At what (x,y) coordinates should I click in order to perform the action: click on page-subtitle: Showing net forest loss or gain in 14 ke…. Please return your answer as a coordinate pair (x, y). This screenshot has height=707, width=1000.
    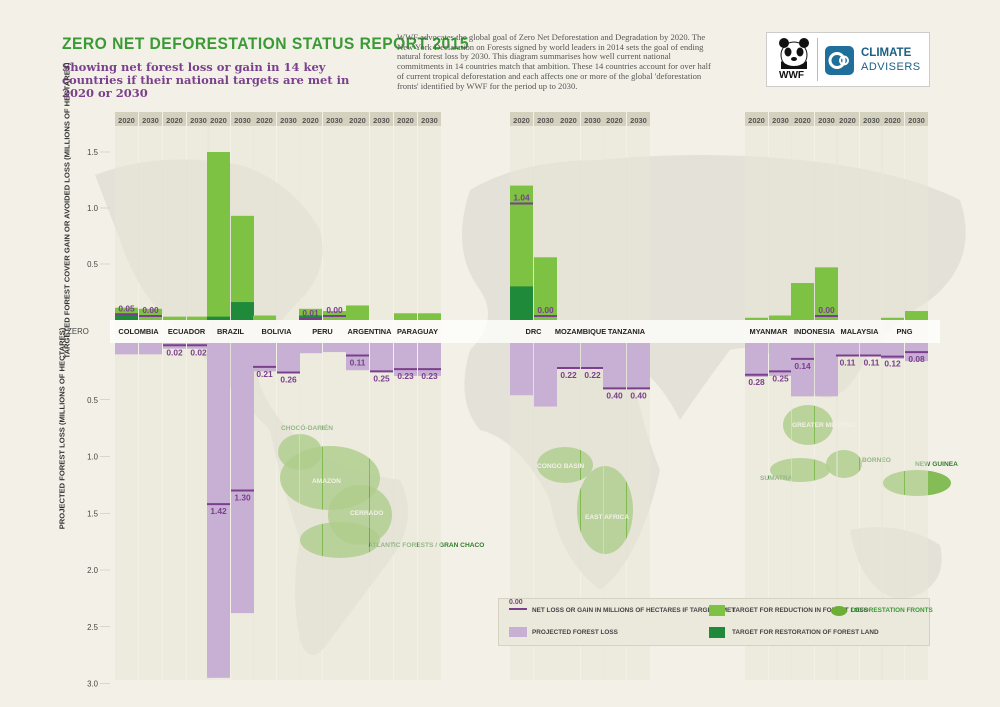
    Looking at the image, I should click on (206, 80).